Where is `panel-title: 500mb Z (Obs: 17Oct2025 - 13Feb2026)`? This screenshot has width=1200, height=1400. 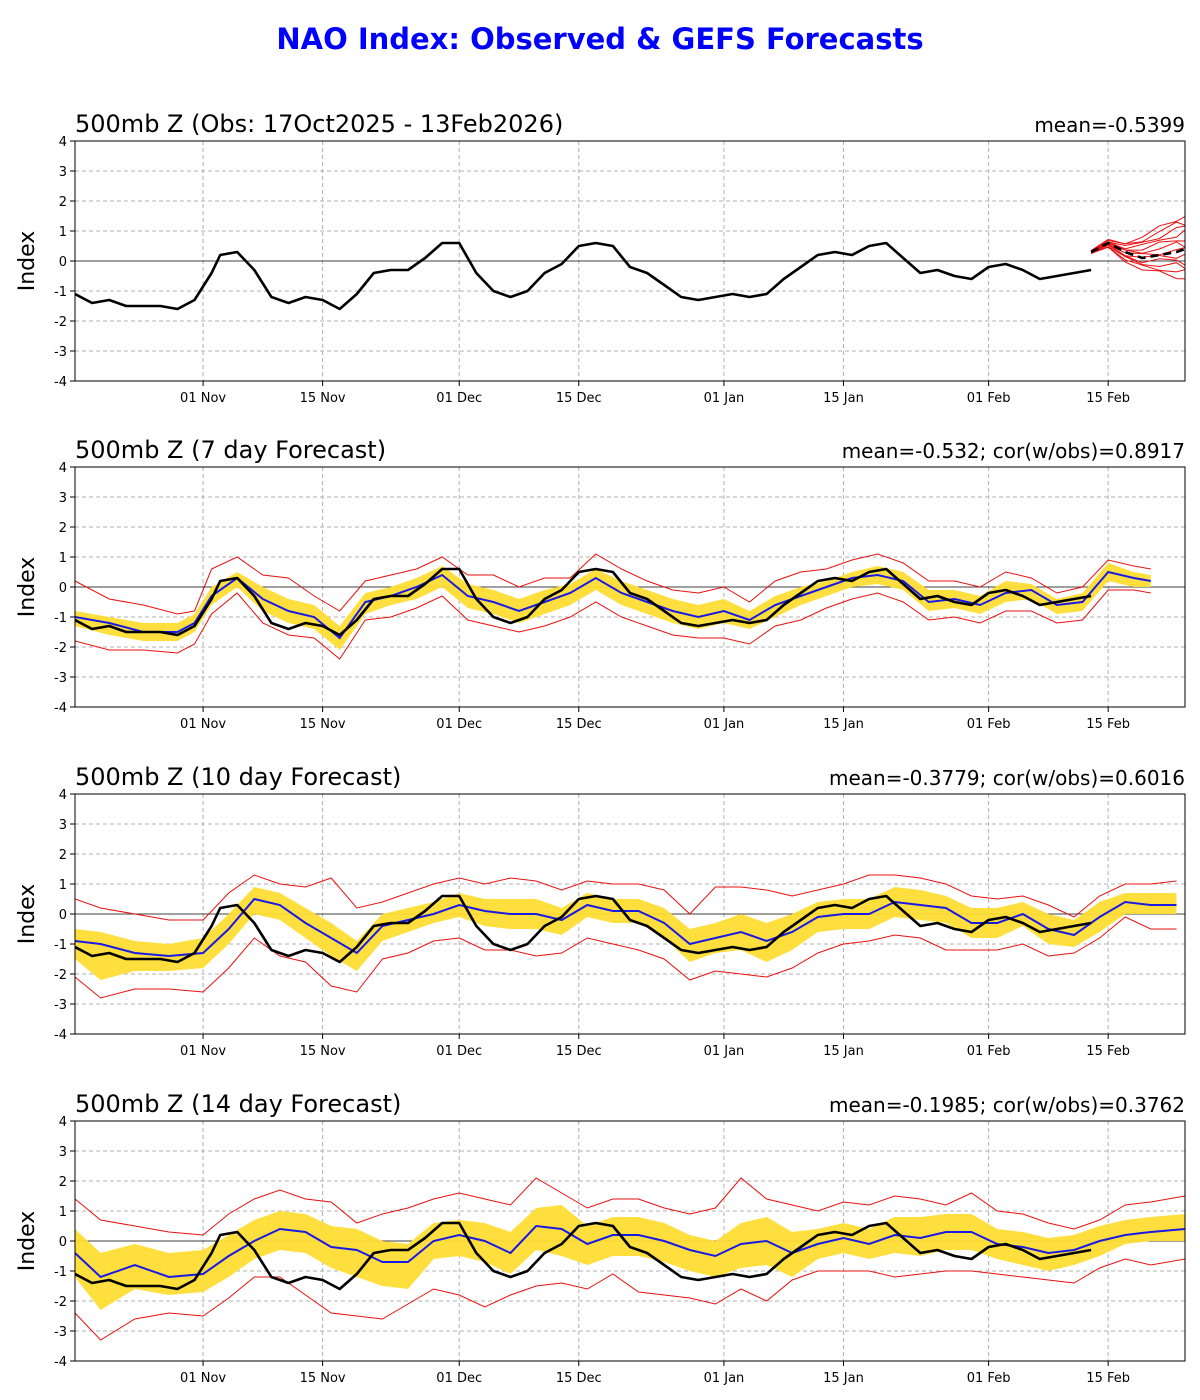
panel-title: 500mb Z (Obs: 17Oct2025 - 13Feb2026) is located at coordinates (319, 124).